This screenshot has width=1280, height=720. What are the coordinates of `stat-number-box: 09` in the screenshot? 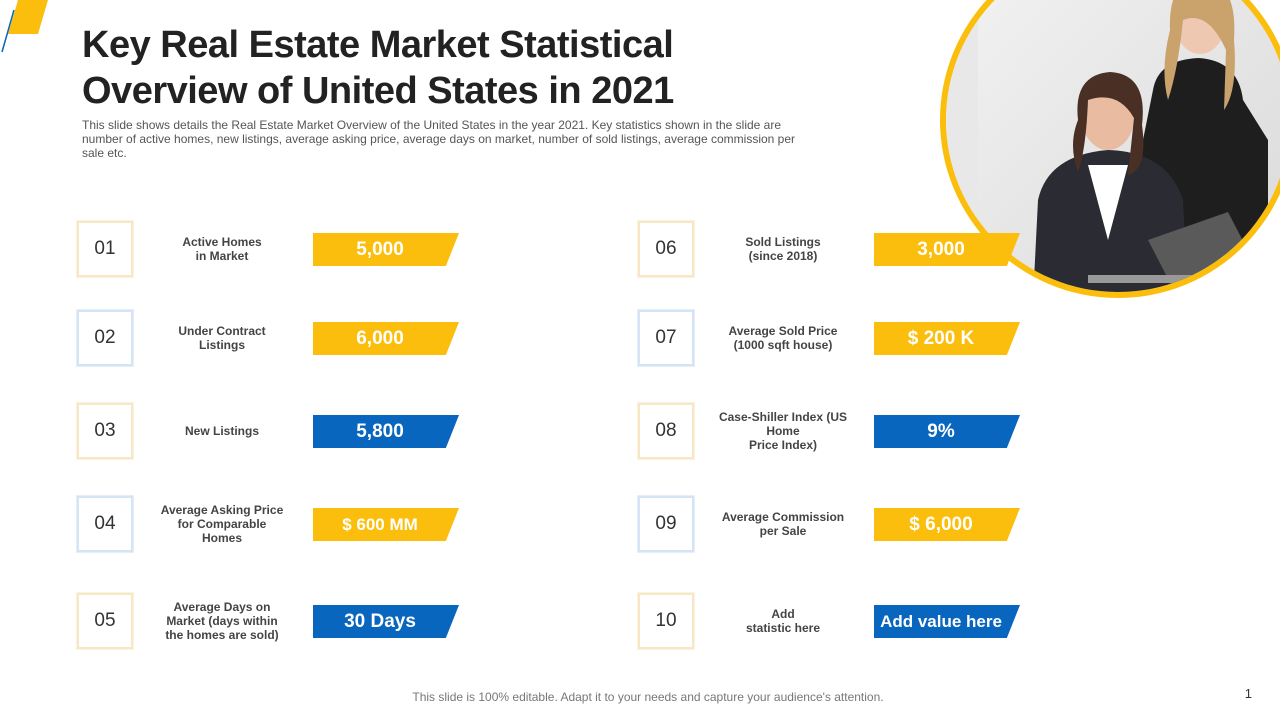 It's located at (666, 524).